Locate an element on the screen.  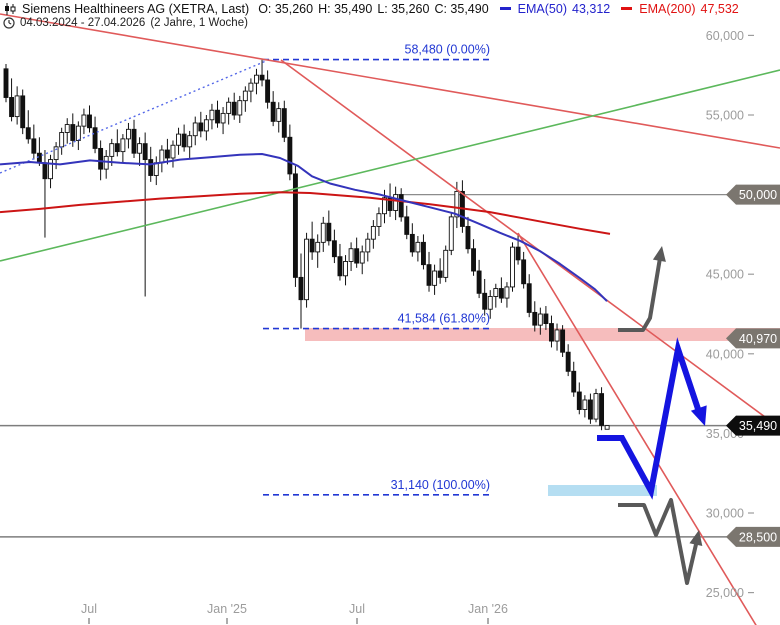
ema200-label: EMA(200) is located at coordinates (667, 9).